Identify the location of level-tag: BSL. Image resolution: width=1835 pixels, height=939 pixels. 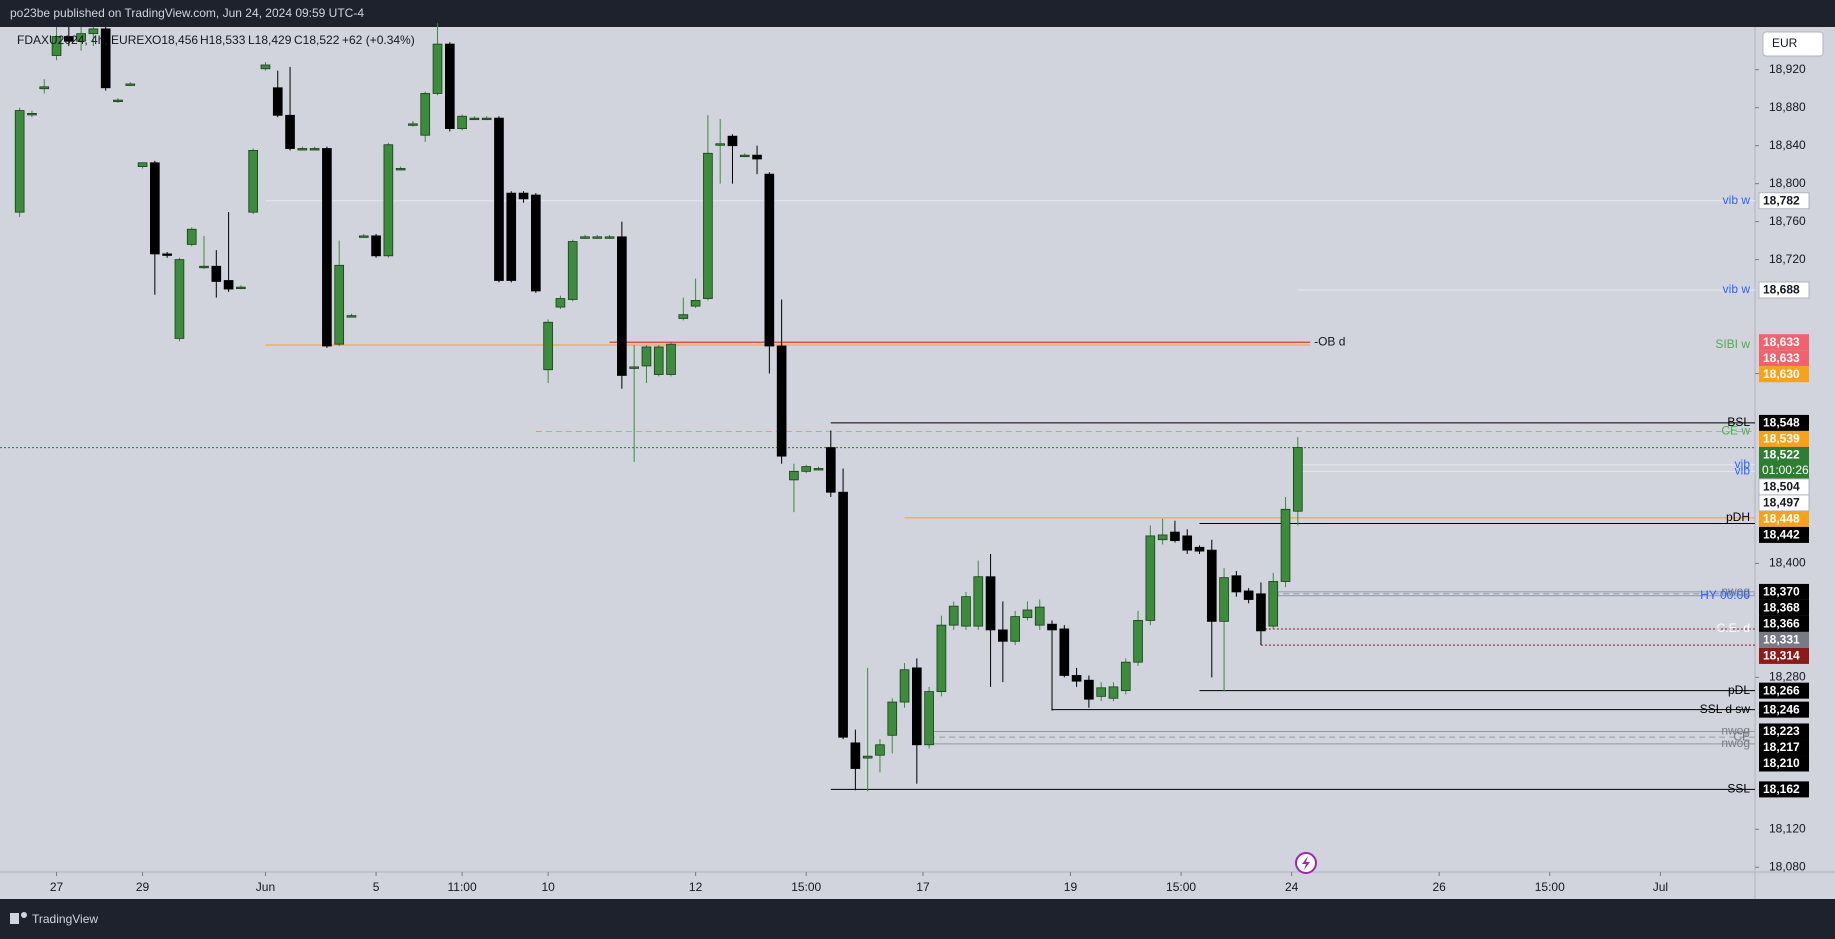
(1738, 422).